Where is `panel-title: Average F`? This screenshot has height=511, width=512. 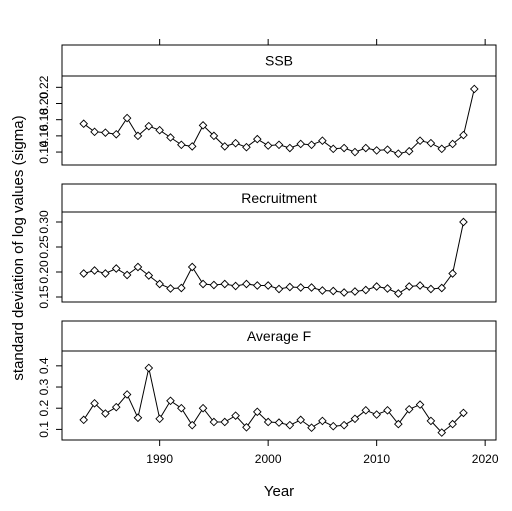
panel-title: Average F is located at coordinates (279, 336).